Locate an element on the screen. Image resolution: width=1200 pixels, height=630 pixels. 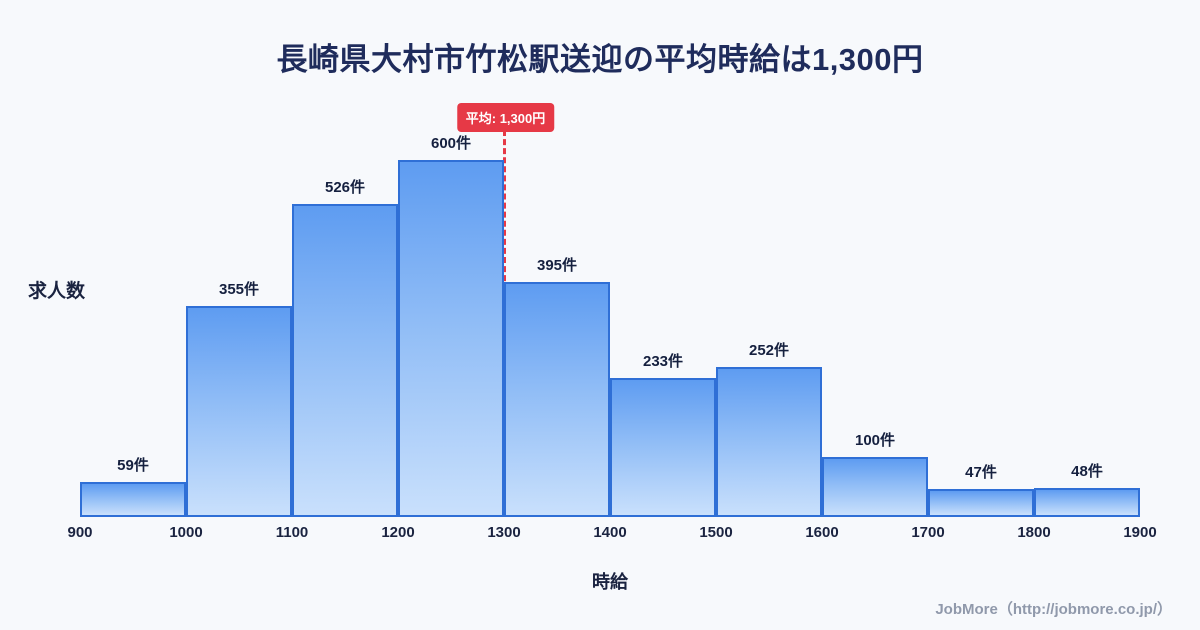
average-badge: 平均: 1,300円 is located at coordinates (505, 117).